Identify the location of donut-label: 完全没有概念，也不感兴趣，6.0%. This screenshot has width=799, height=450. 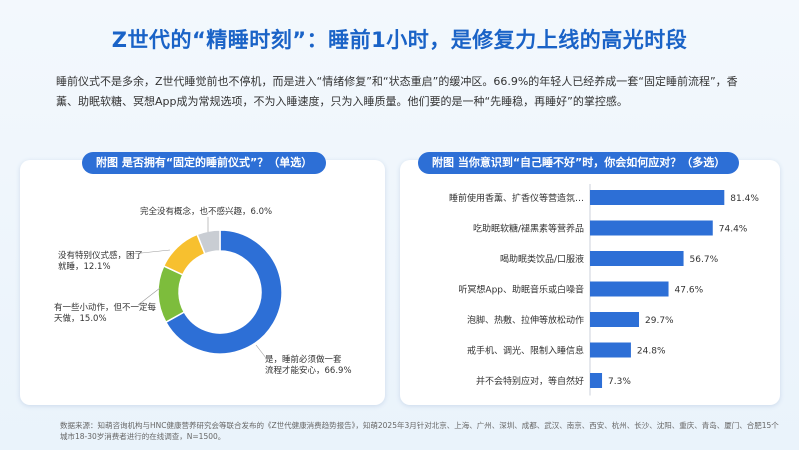
(206, 211).